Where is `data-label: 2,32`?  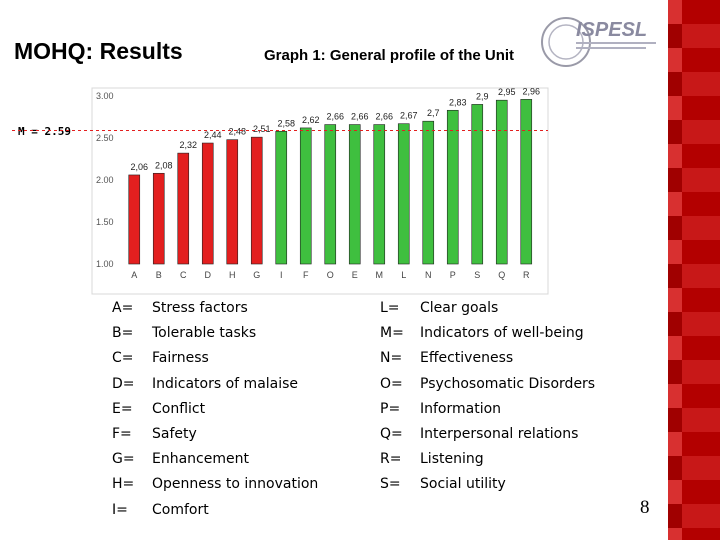
data-label: 2,32 is located at coordinates (188, 145).